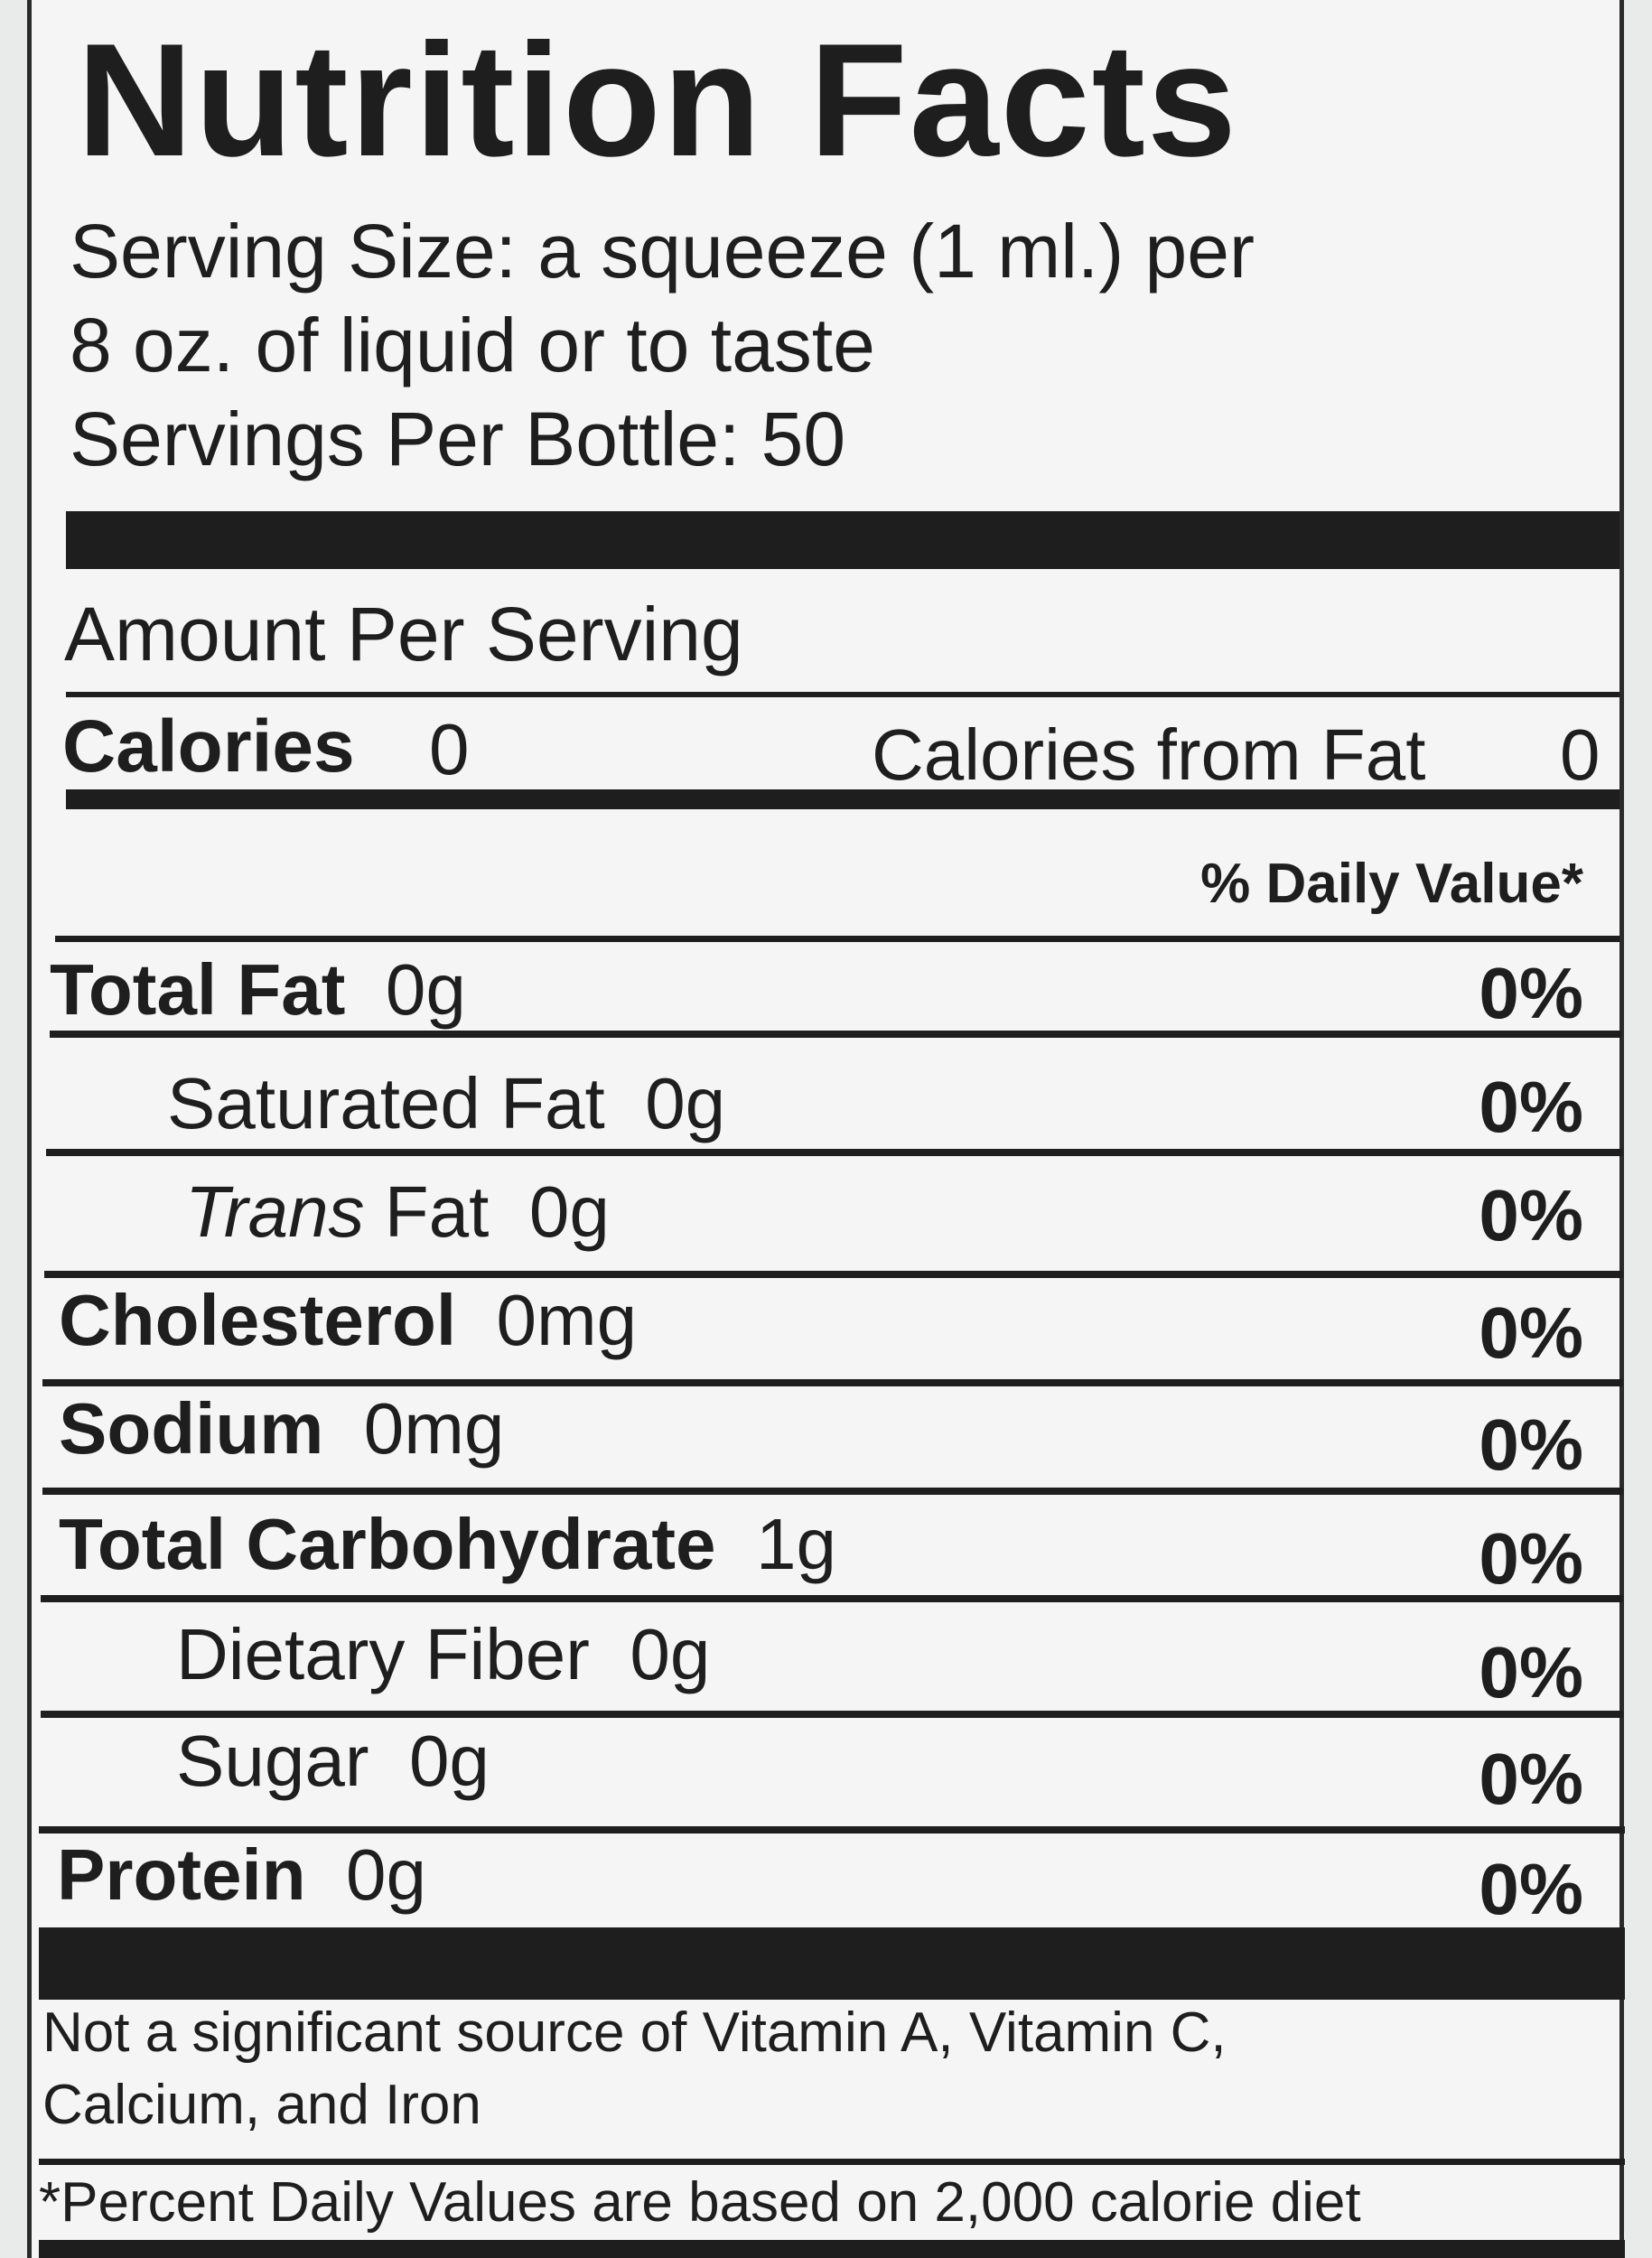 This screenshot has height=2258, width=1652. I want to click on nutrient-name: Saturated Fat, so click(386, 1103).